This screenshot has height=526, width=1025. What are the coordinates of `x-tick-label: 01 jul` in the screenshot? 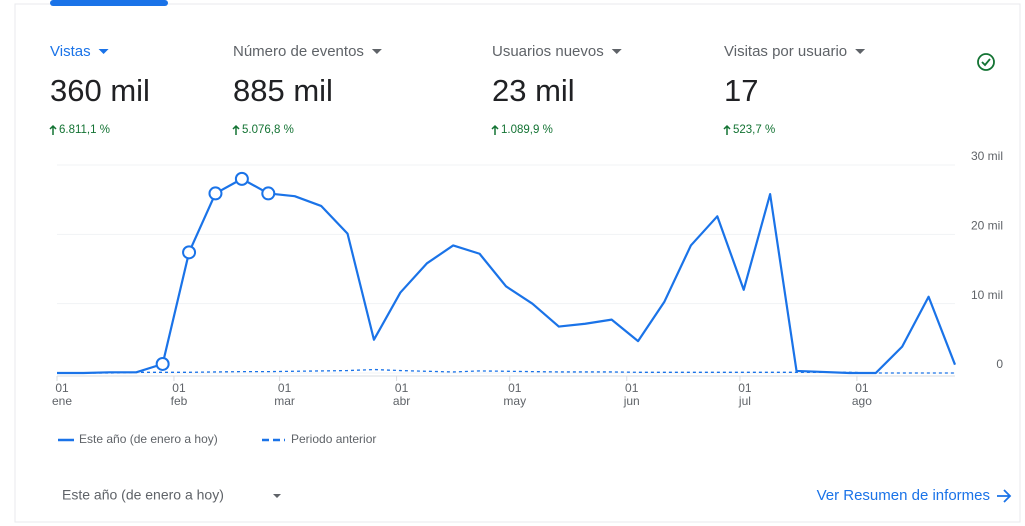 It's located at (745, 394).